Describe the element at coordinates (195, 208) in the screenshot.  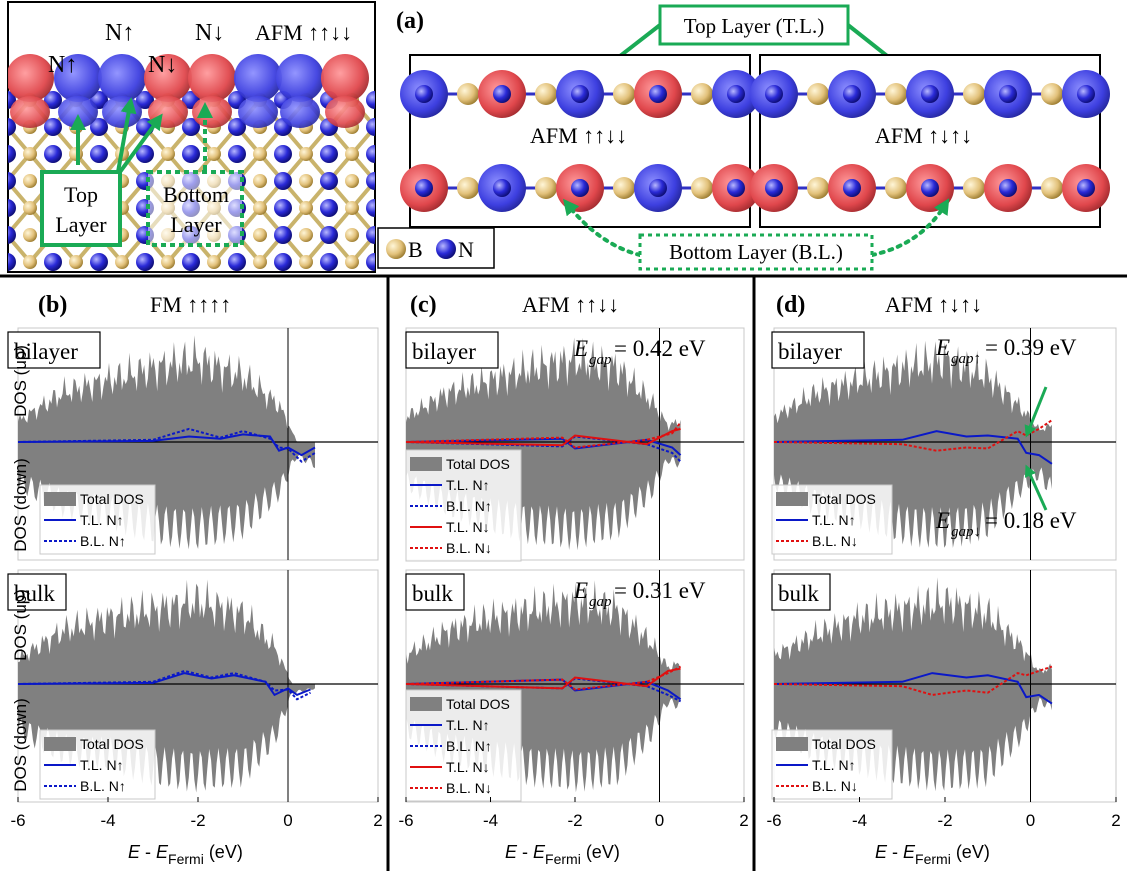
I see `bottom-layer-box` at that location.